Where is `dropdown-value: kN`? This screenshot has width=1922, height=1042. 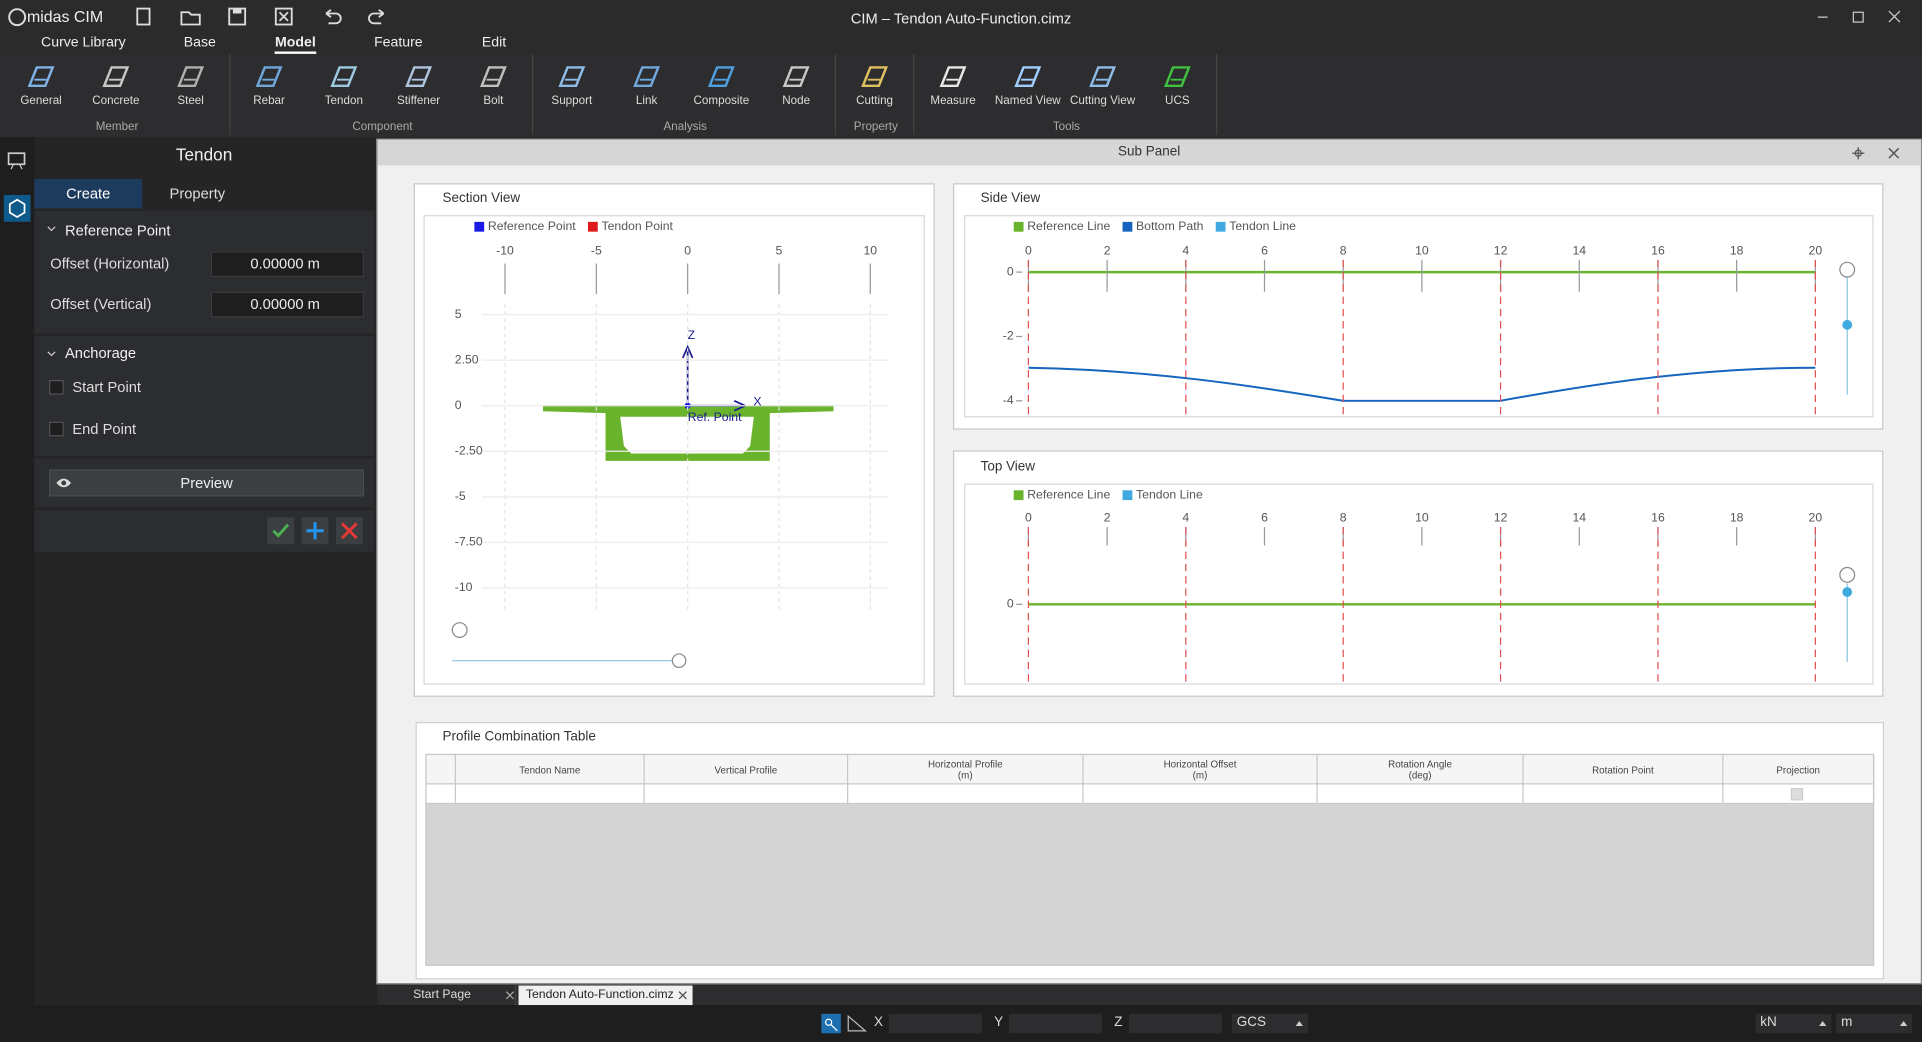 dropdown-value: kN is located at coordinates (1768, 1022).